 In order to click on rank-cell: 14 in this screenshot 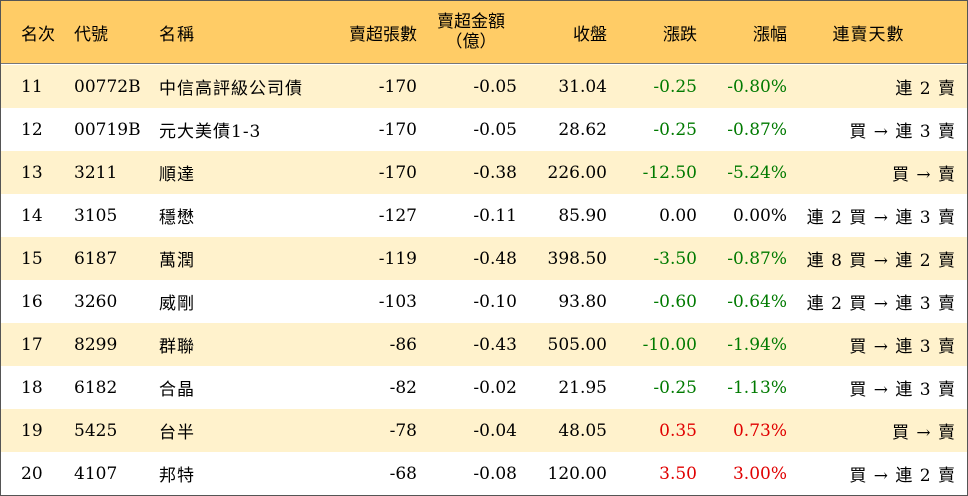, I will do `click(32, 215)`.